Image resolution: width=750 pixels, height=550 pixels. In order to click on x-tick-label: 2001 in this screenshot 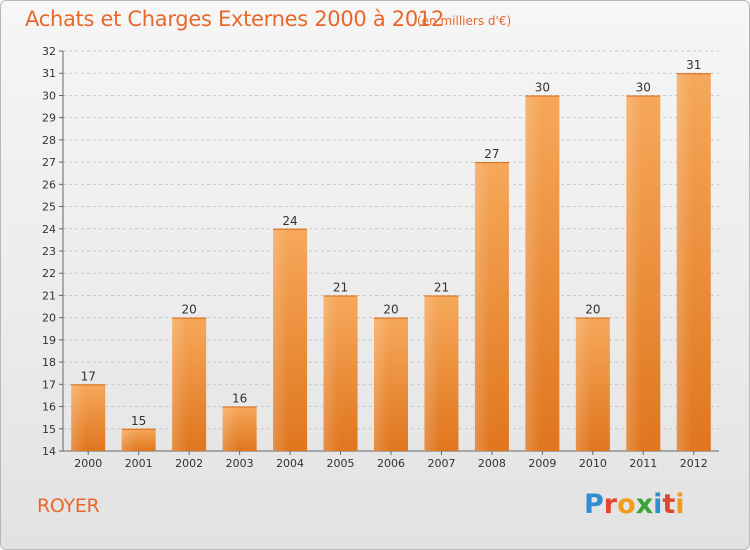, I will do `click(139, 463)`.